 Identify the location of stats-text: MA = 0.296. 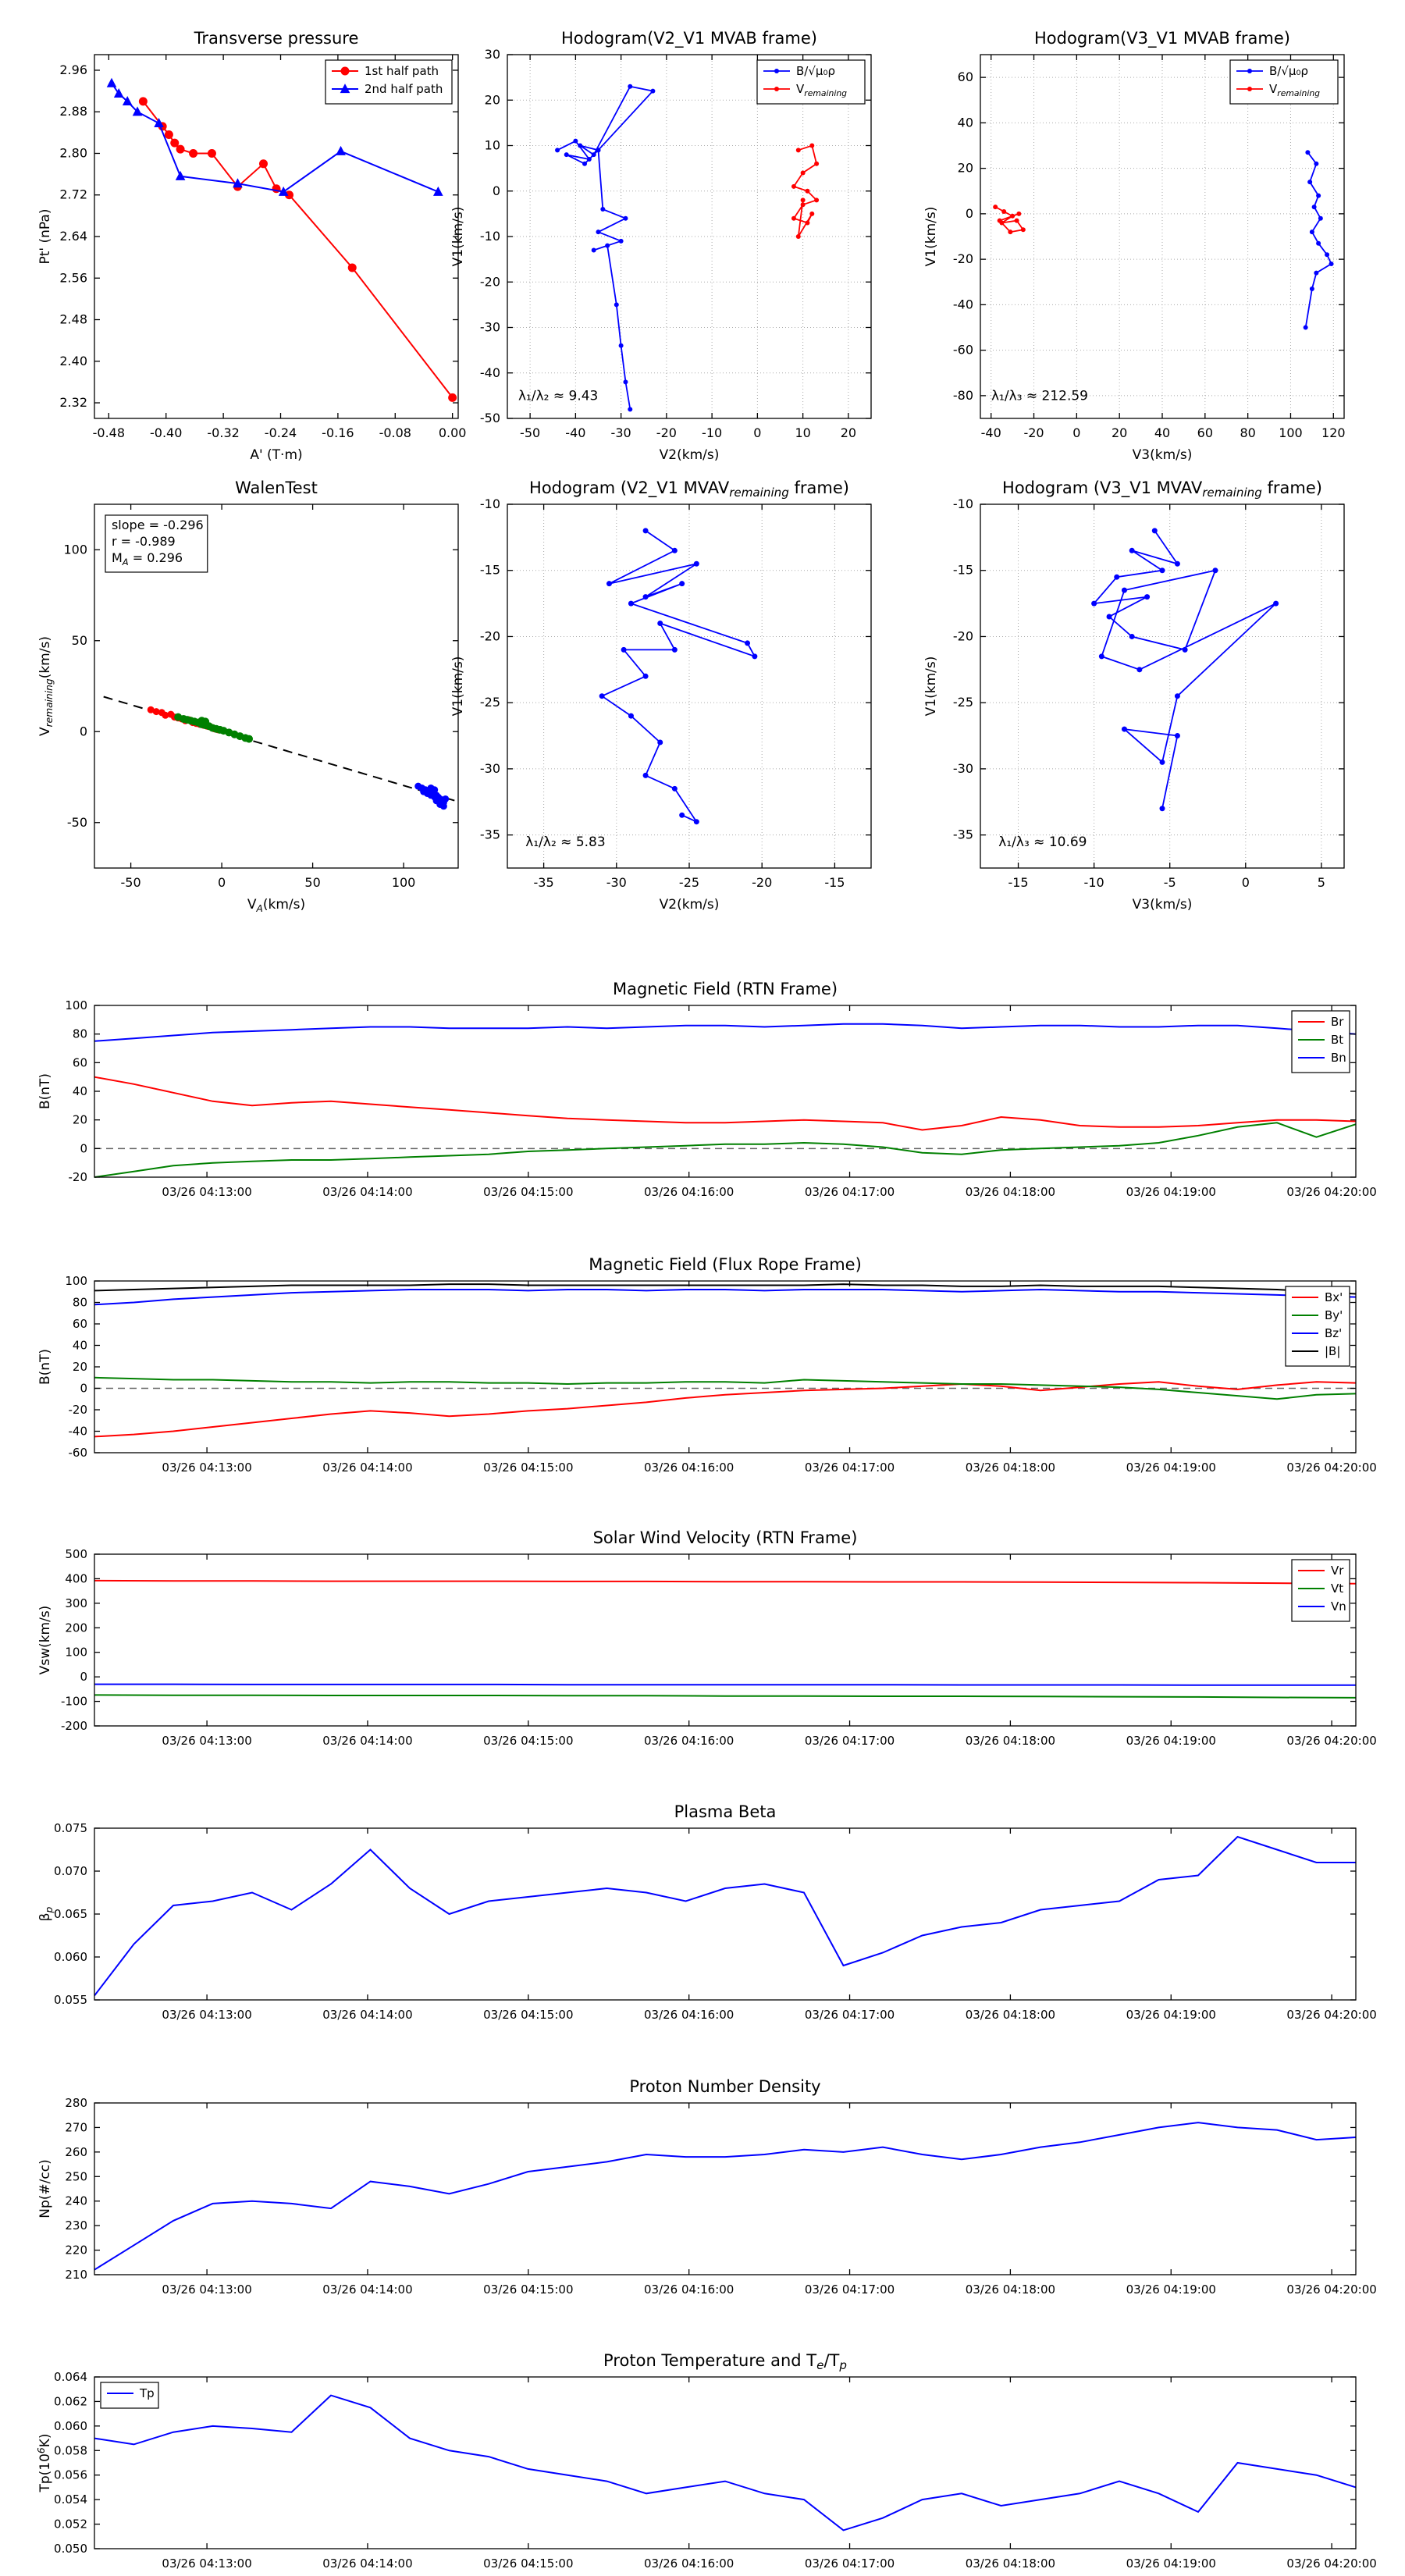
(147, 559).